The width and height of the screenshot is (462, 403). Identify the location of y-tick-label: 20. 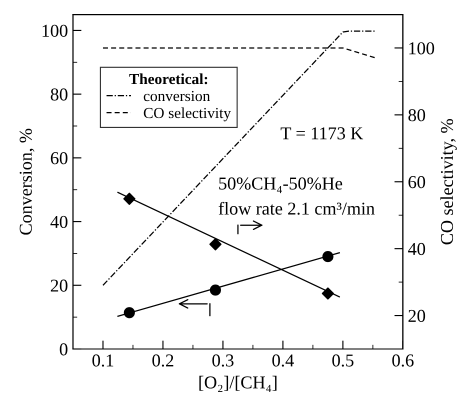
(59, 286).